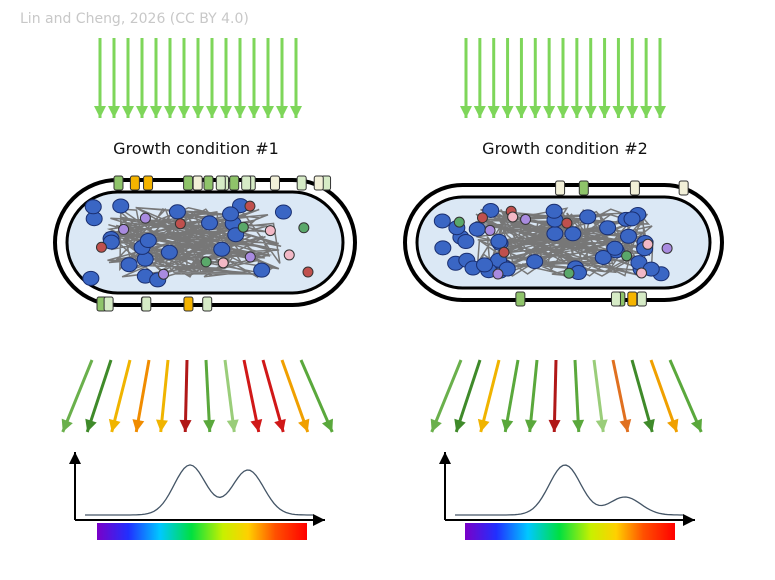  Describe the element at coordinates (134, 19) in the screenshot. I see `credit: Lin and Cheng, 2026 (CC BY 4.0)` at that location.